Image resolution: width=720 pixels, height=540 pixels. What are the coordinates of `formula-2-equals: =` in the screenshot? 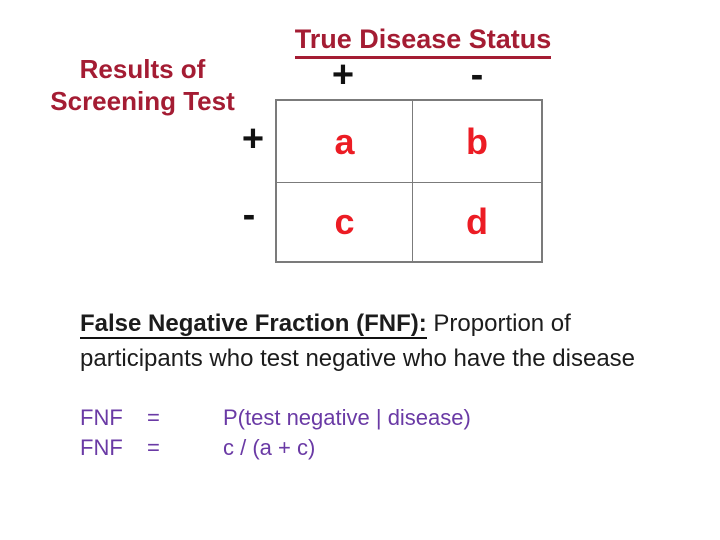 It's located at (153, 447).